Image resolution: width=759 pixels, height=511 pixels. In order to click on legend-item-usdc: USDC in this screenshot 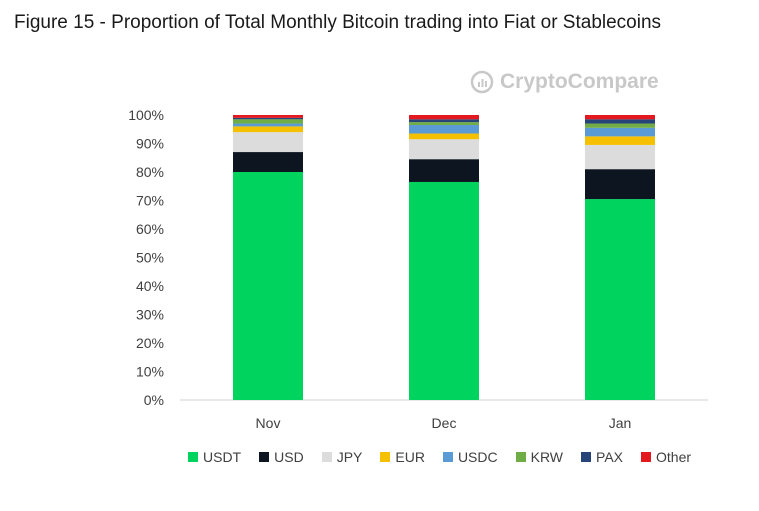, I will do `click(470, 457)`.